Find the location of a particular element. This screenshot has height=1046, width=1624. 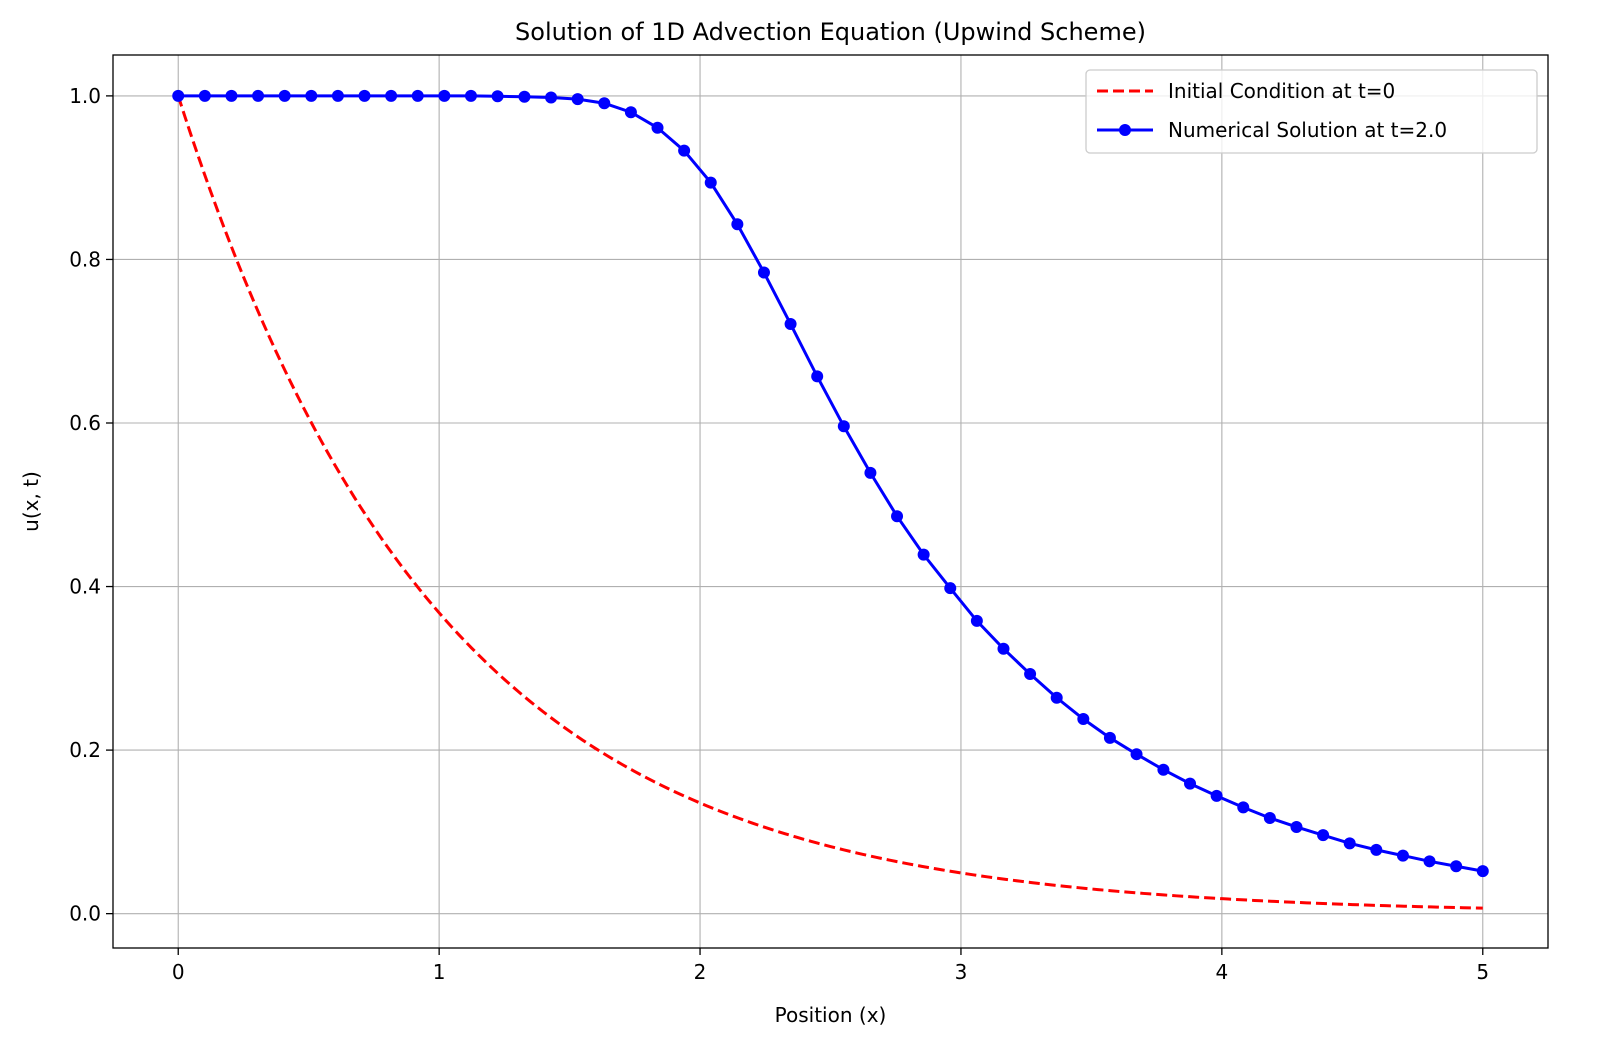

legend-marker-numerical-solution is located at coordinates (1125, 130).